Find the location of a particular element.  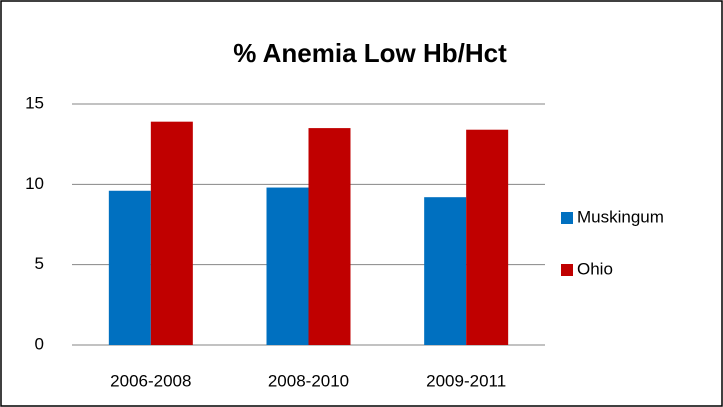

y-tick-label: 5 is located at coordinates (39, 263).